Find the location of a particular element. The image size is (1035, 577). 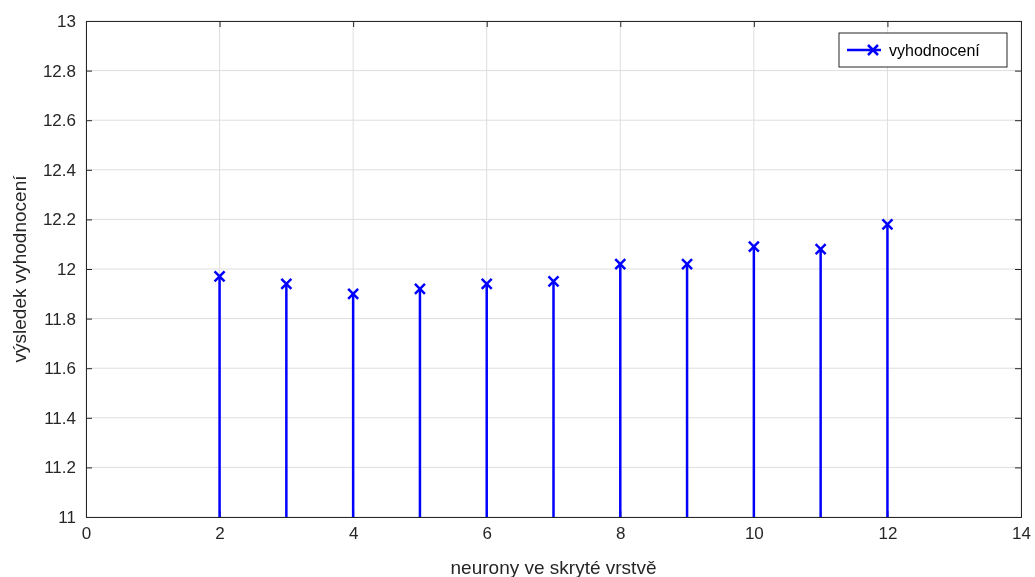

y-tick-label: 11.6 is located at coordinates (60, 369).